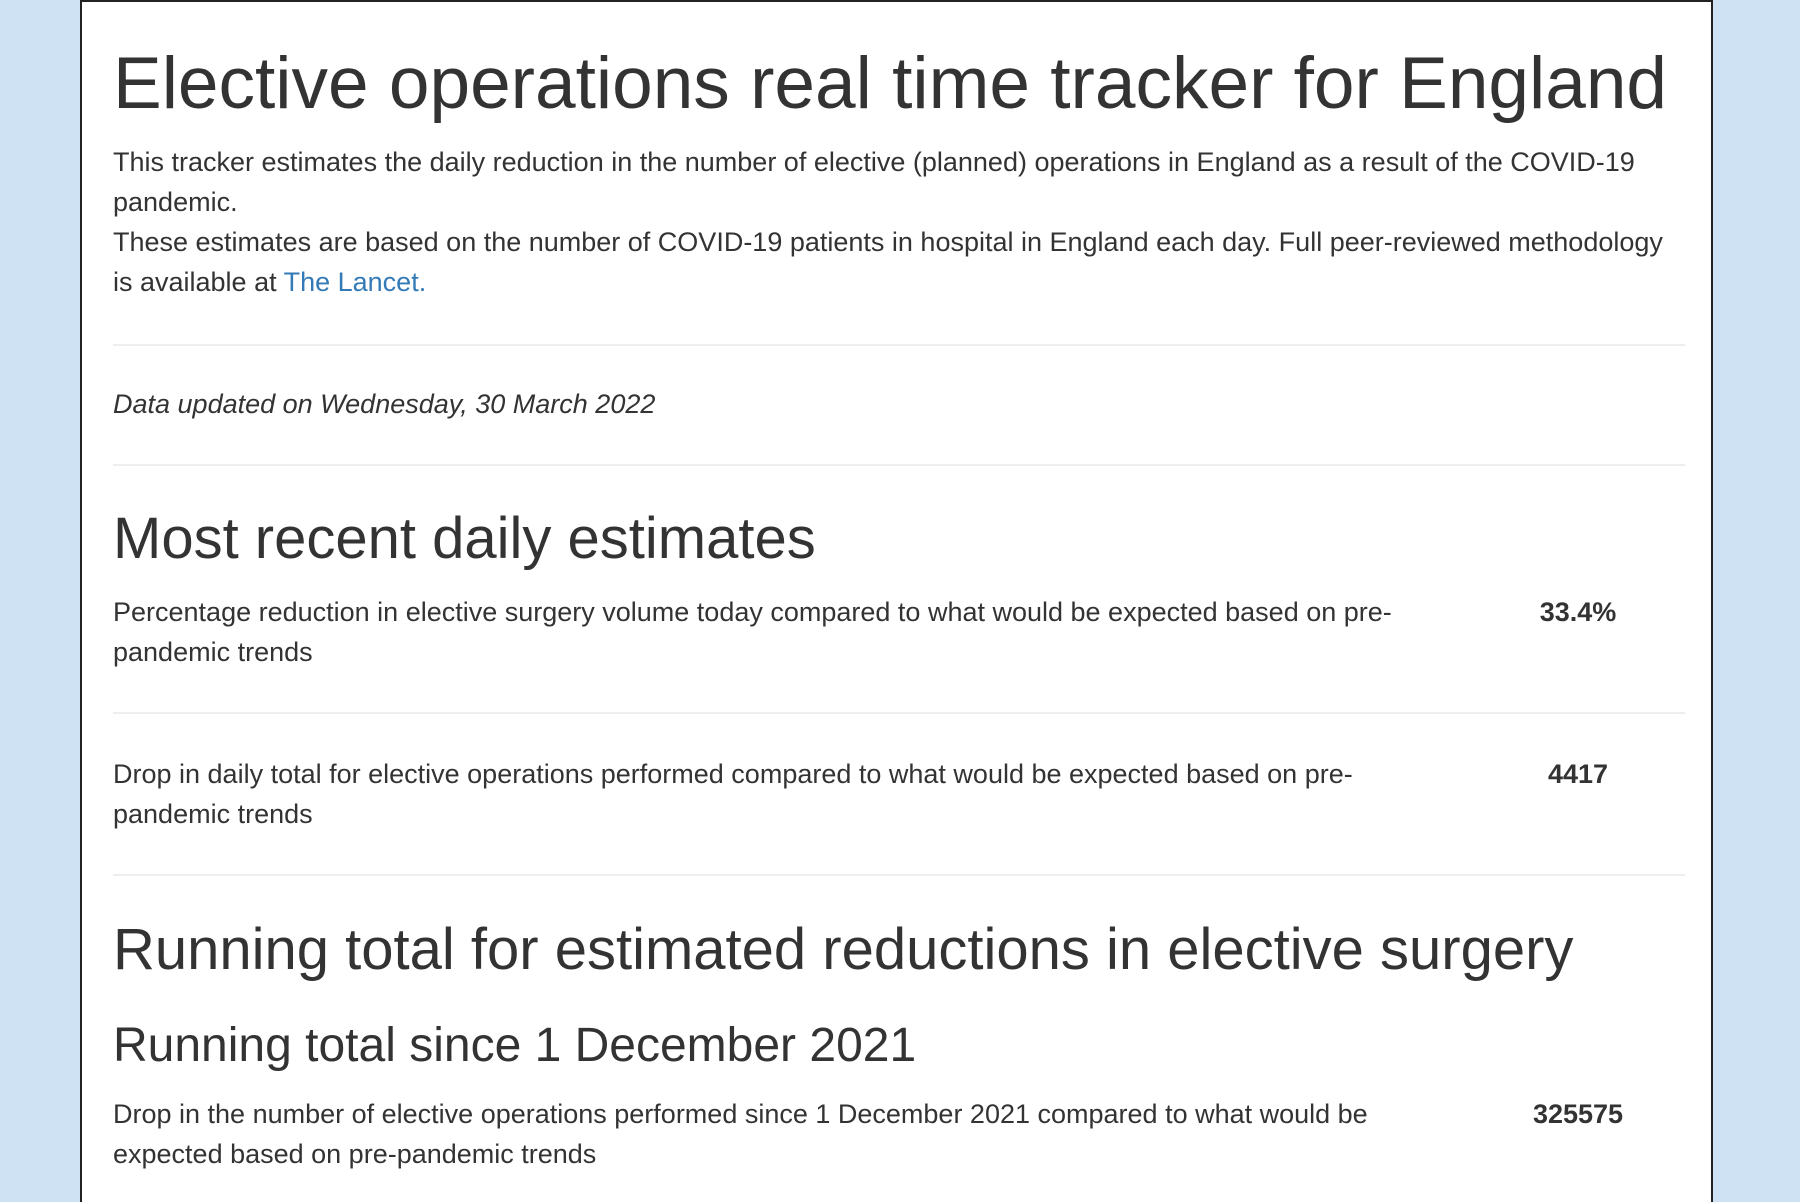  I want to click on estimate-value: 4417, so click(1578, 774).